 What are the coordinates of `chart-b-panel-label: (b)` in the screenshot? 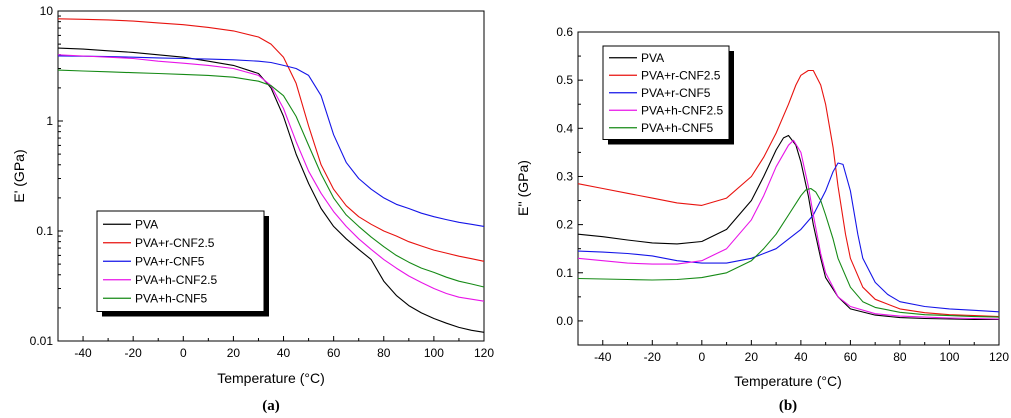 It's located at (788, 406).